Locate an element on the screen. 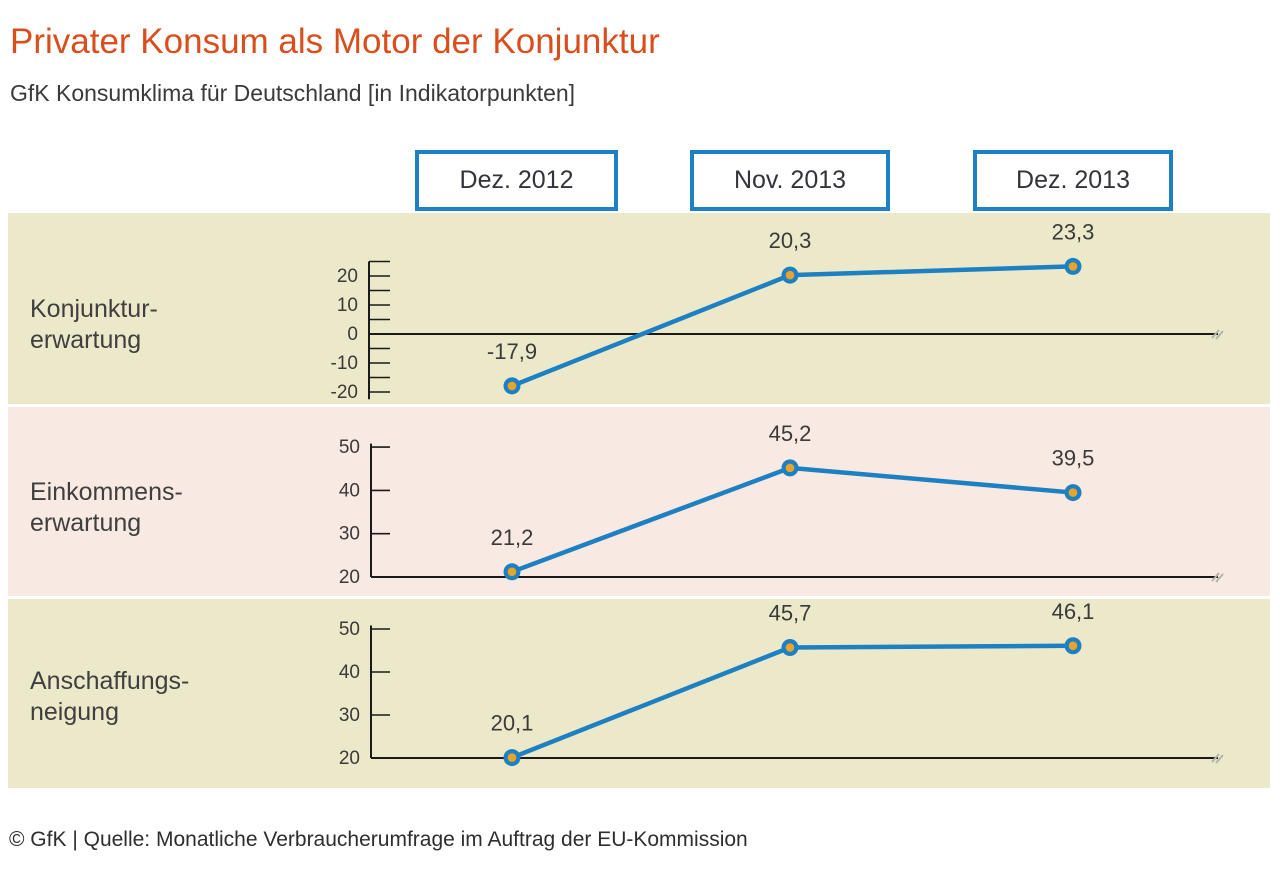  data-point-value-label: 23,3 is located at coordinates (1073, 231).